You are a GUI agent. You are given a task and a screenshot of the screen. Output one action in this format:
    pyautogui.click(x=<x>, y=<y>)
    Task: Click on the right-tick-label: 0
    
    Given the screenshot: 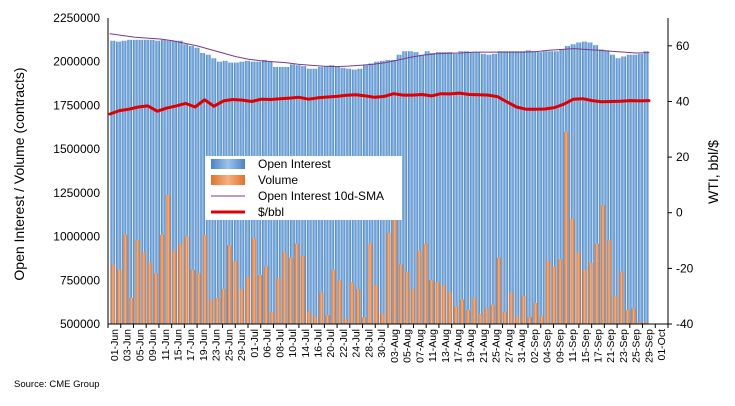 What is the action you would take?
    pyautogui.click(x=679, y=213)
    